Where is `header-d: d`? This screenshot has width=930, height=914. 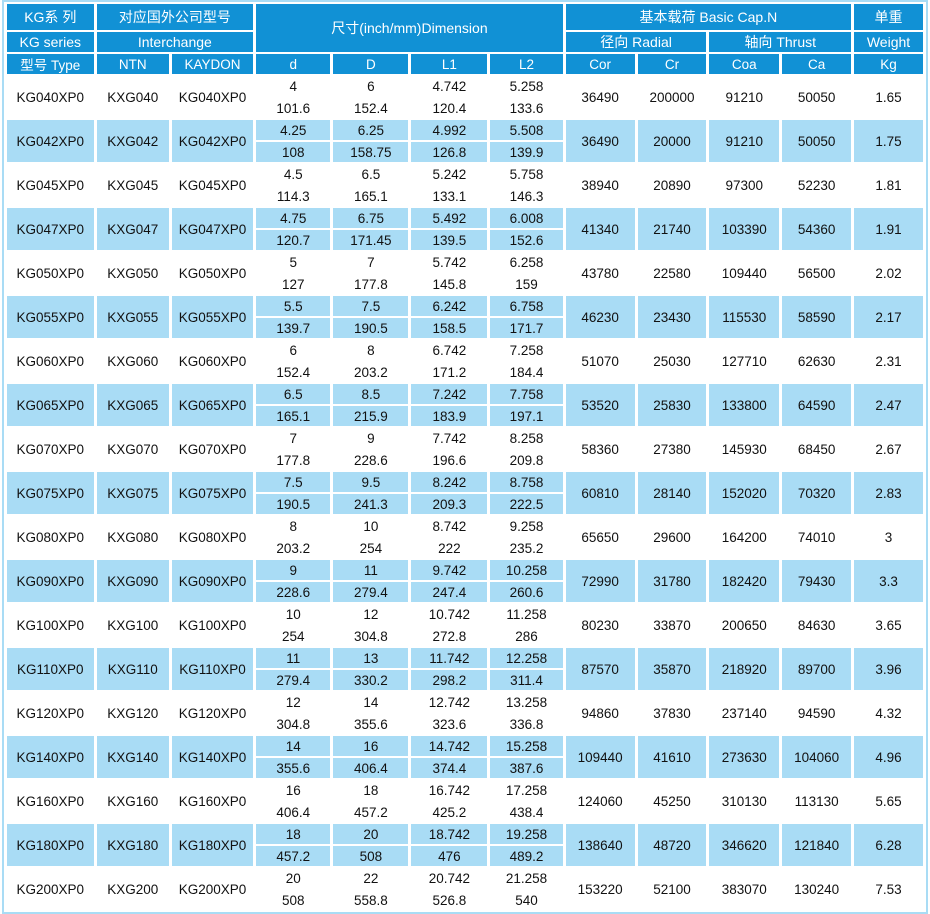 header-d: d is located at coordinates (293, 64).